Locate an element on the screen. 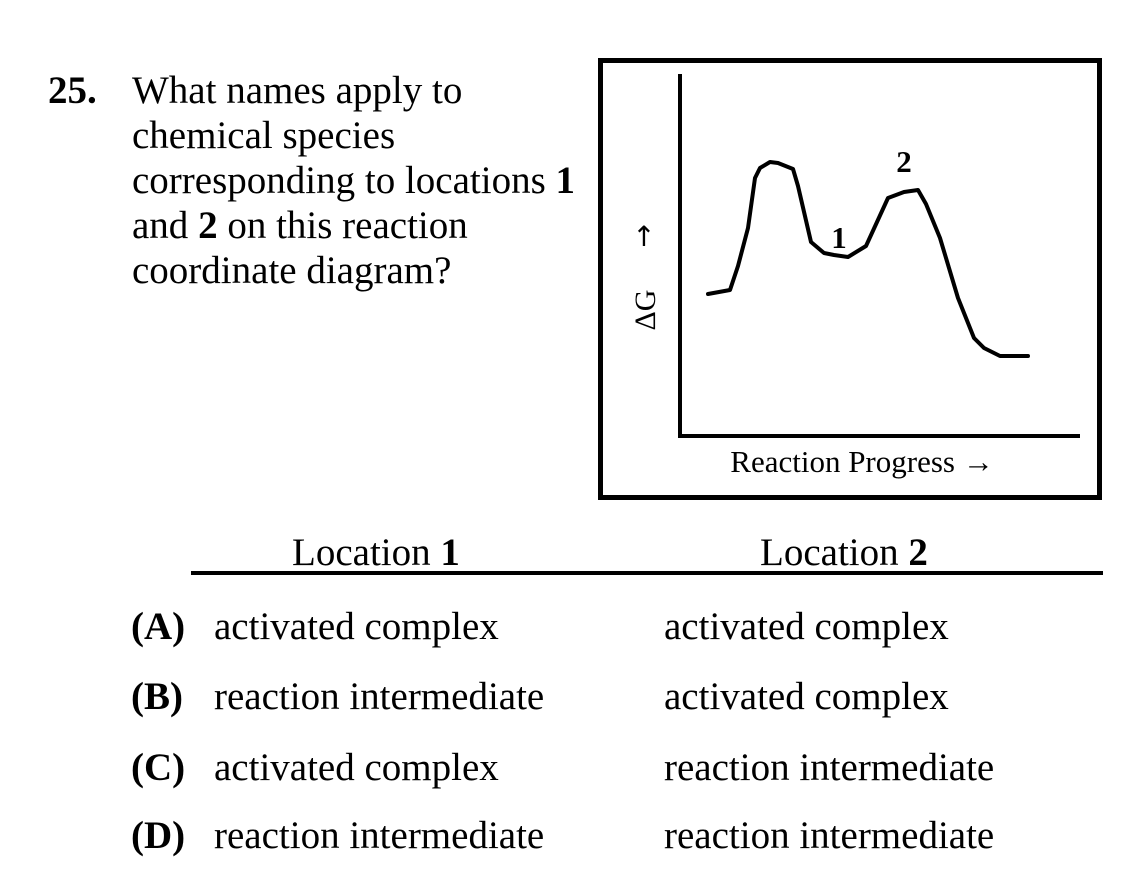 This screenshot has width=1145, height=891. column-2-number: 2 is located at coordinates (918, 552).